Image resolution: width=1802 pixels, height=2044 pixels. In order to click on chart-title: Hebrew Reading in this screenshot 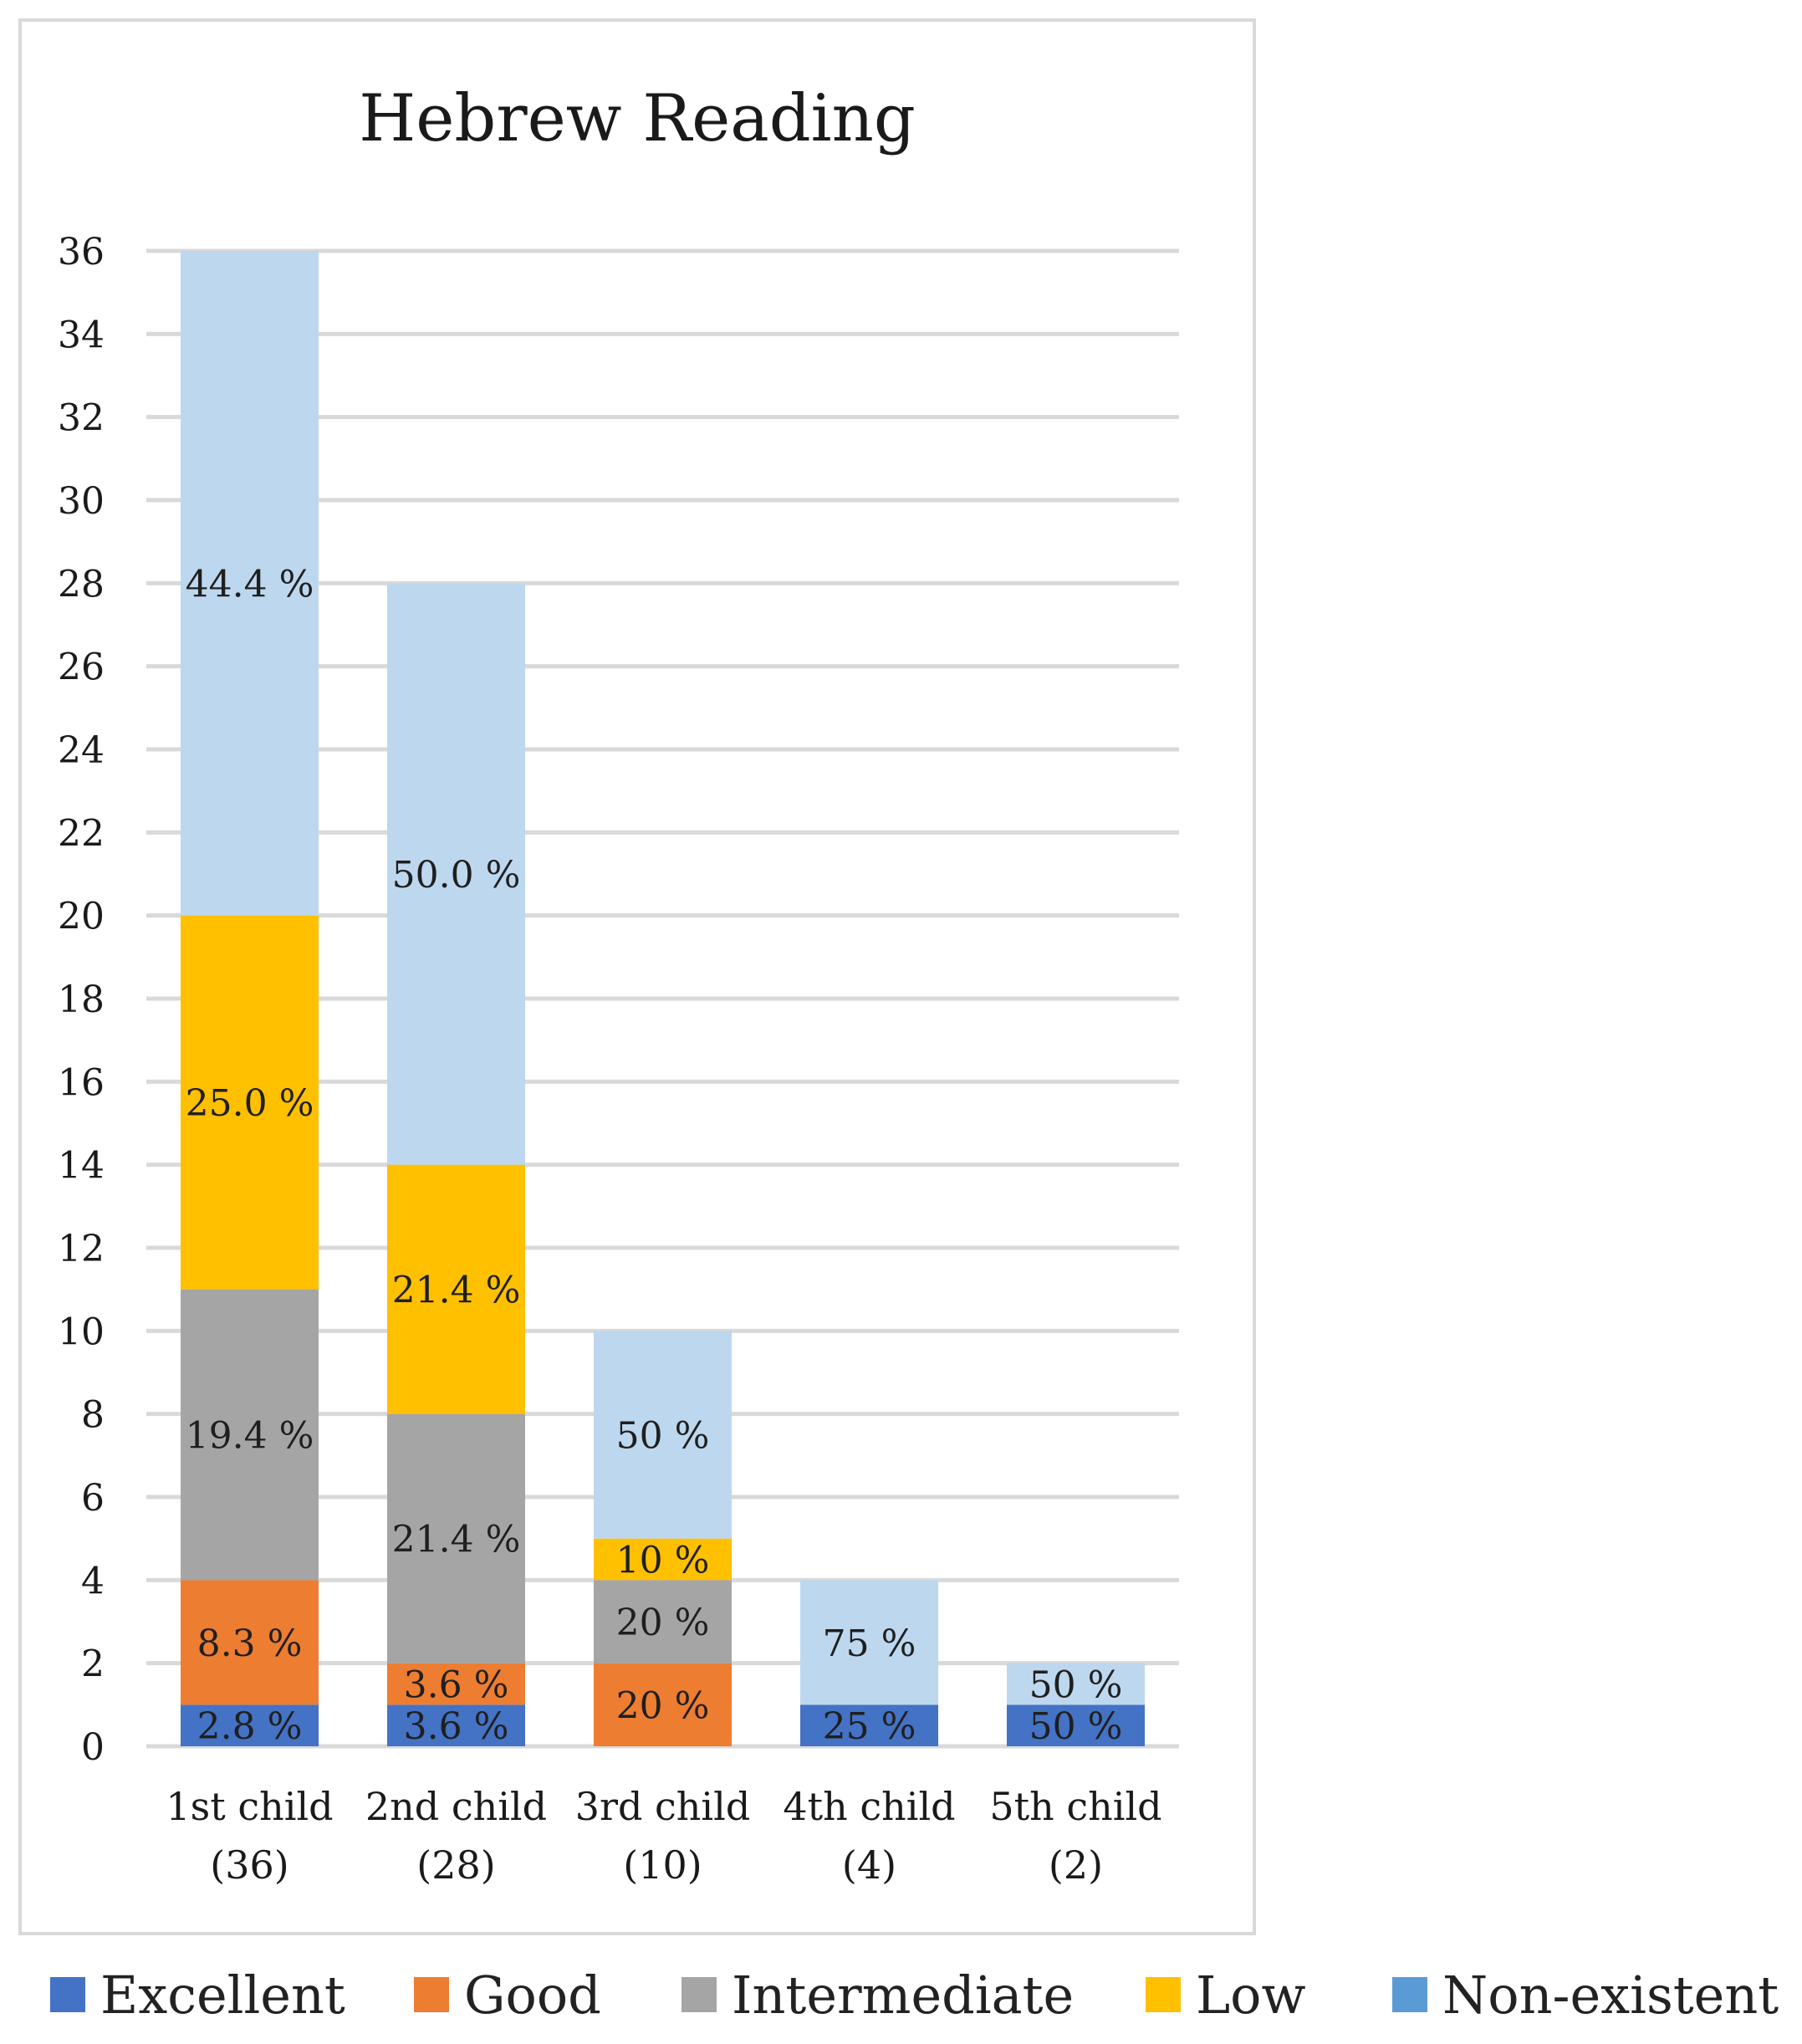, I will do `click(637, 118)`.